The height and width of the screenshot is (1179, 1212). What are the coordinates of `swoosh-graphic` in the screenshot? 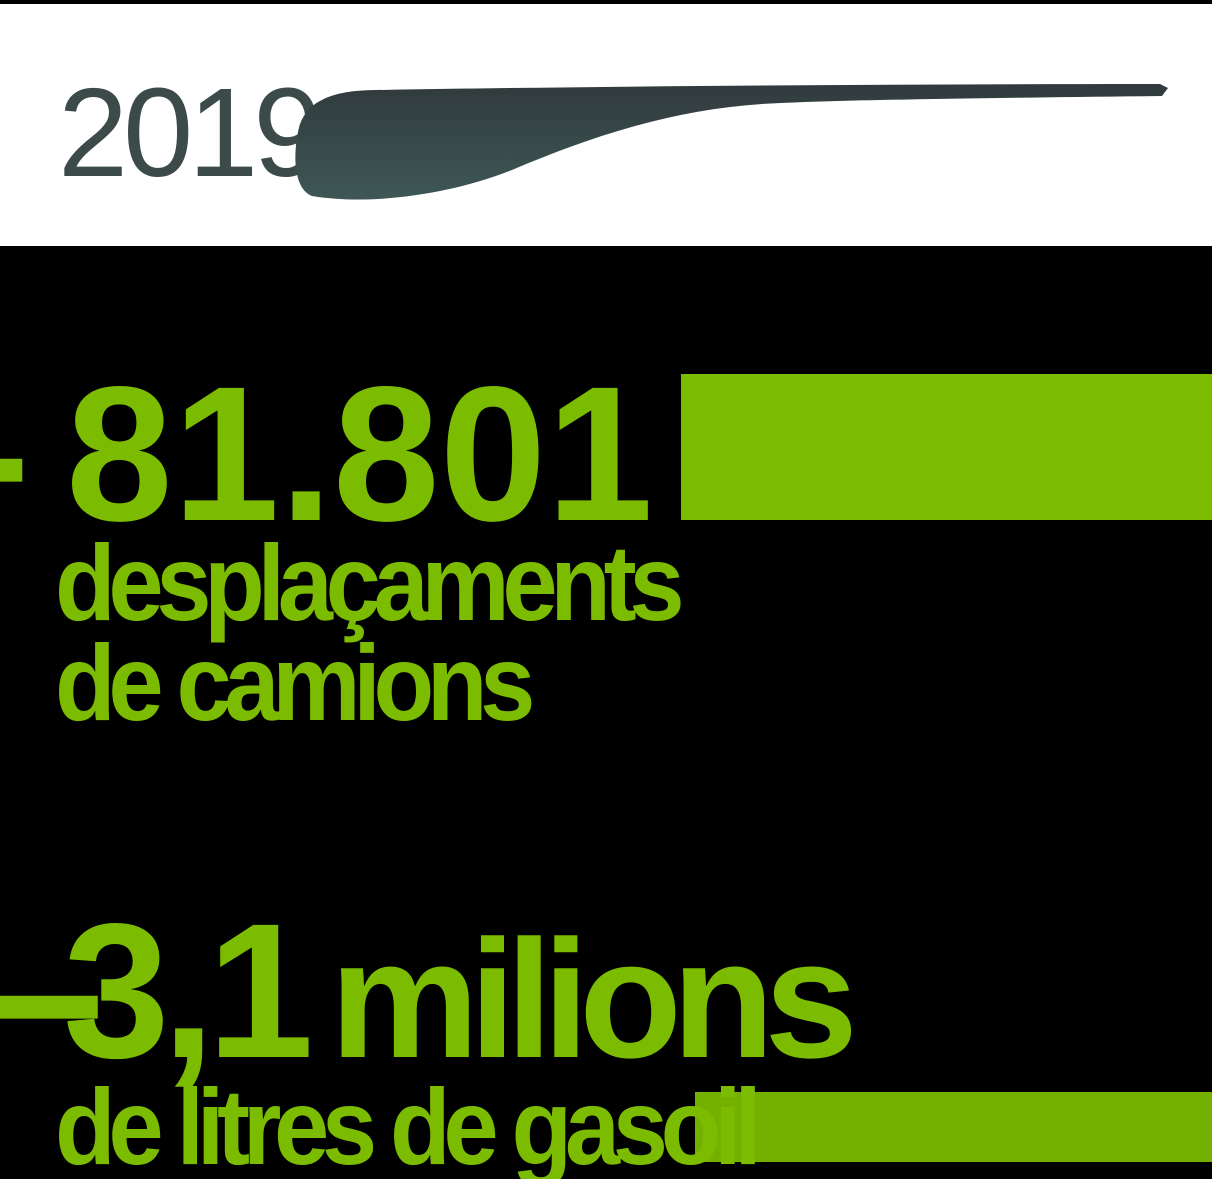 It's located at (732, 142).